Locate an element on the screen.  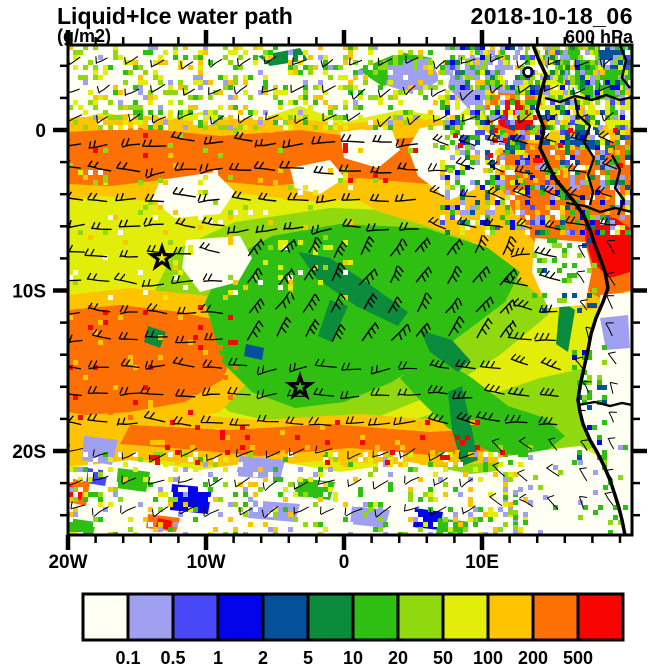
field-region-teal-a is located at coordinates (254, 352).